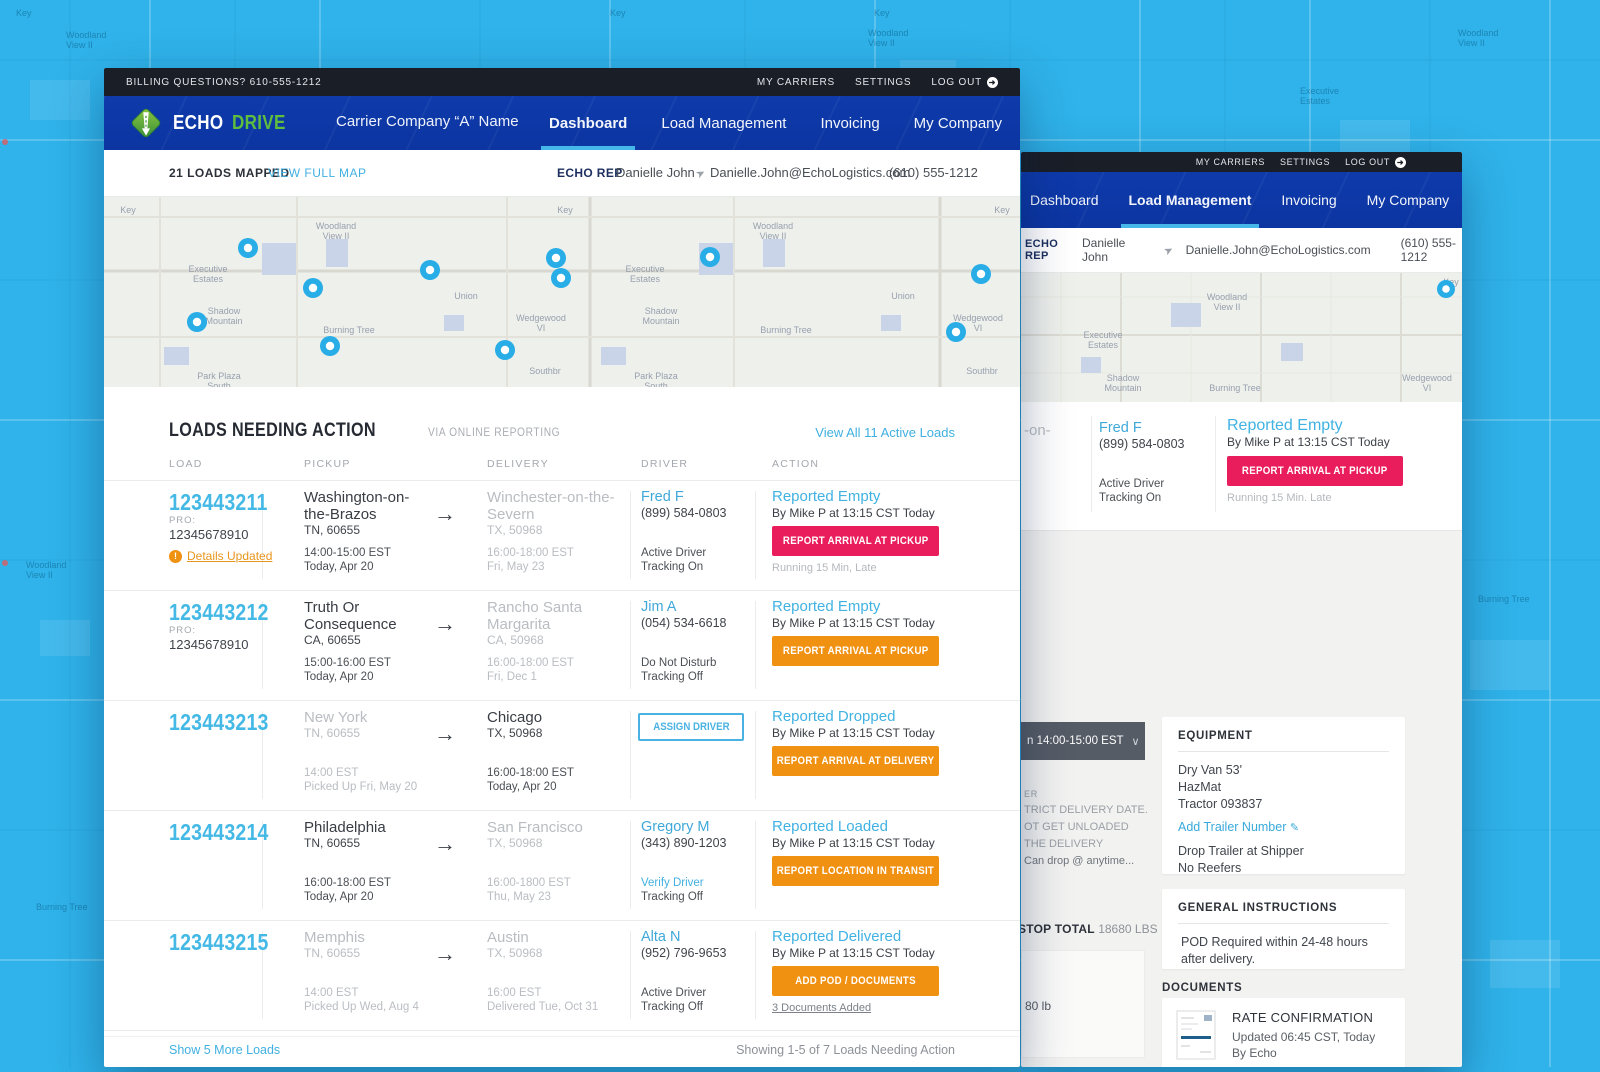 This screenshot has height=1072, width=1600. I want to click on verify-driver-link: Verify Driver, so click(672, 883).